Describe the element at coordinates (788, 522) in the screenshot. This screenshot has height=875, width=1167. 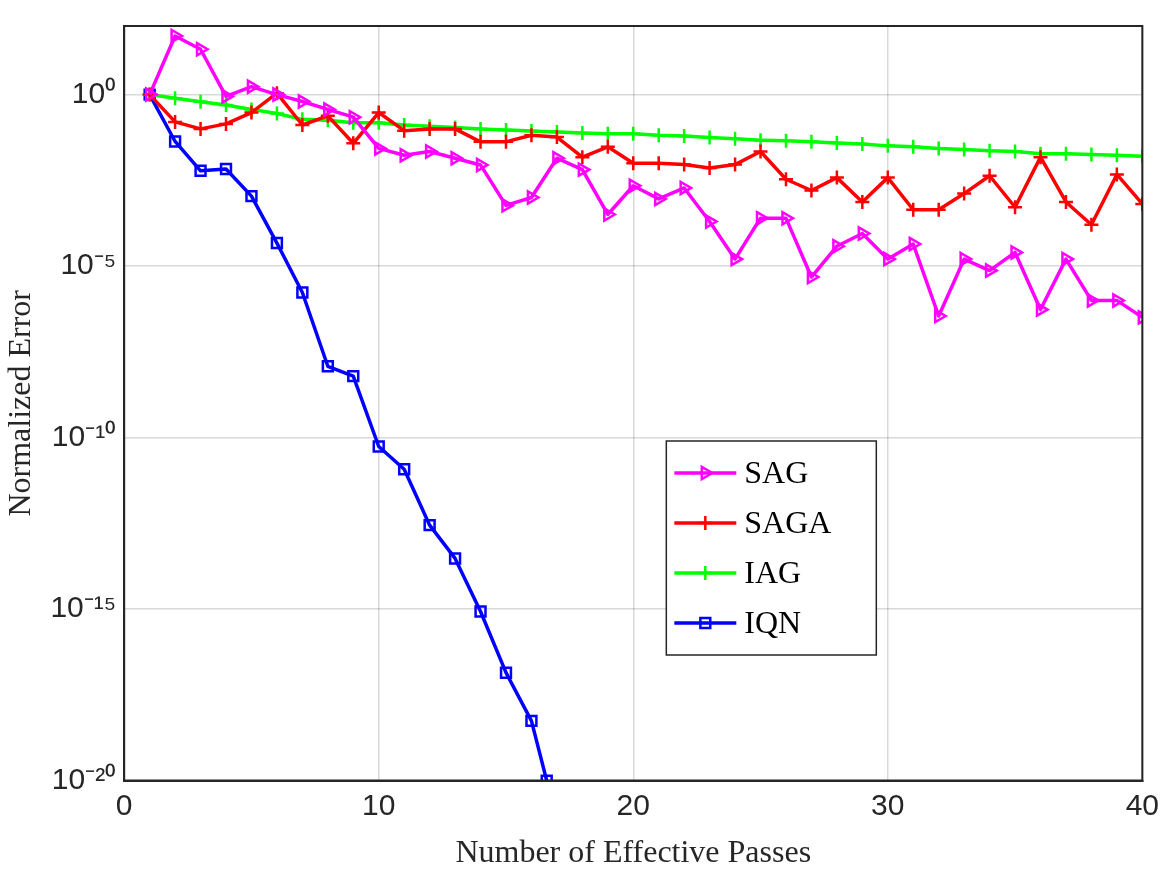
I see `legend-label: SAGA` at that location.